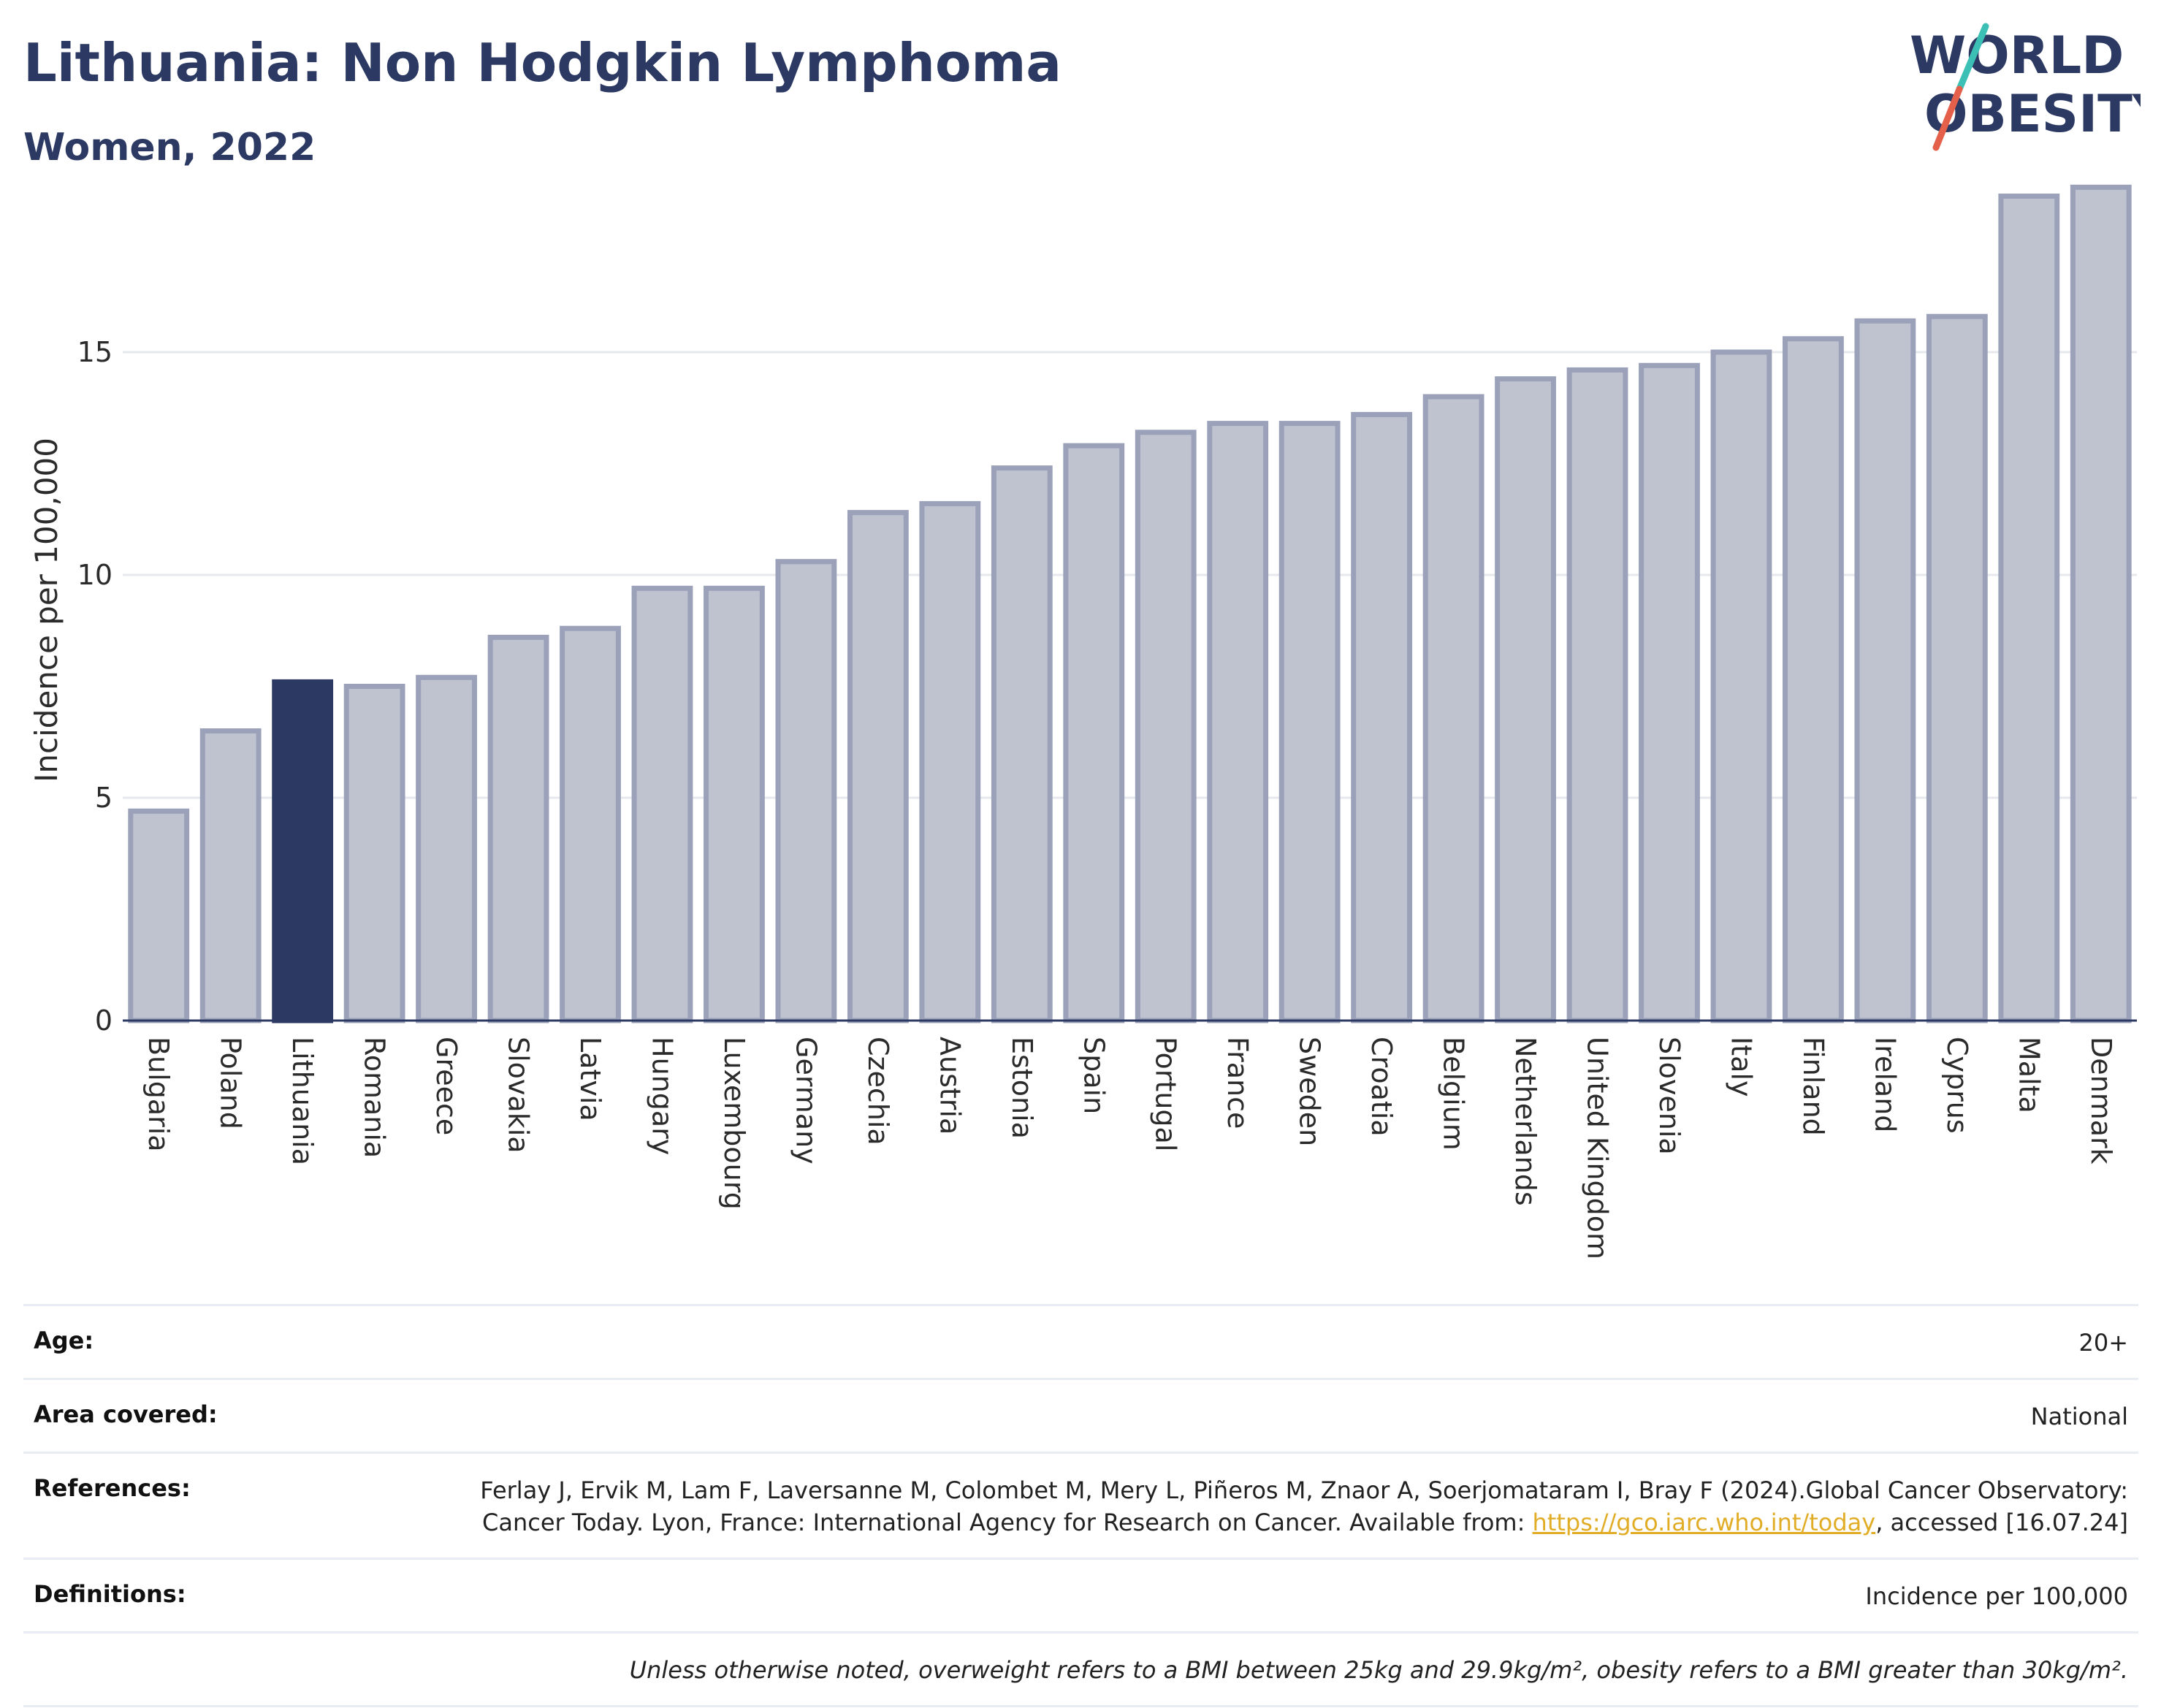 This screenshot has height=1708, width=2161. Describe the element at coordinates (2002, 1523) in the screenshot. I see `references-text-2: , accessed [16.07.24]` at that location.